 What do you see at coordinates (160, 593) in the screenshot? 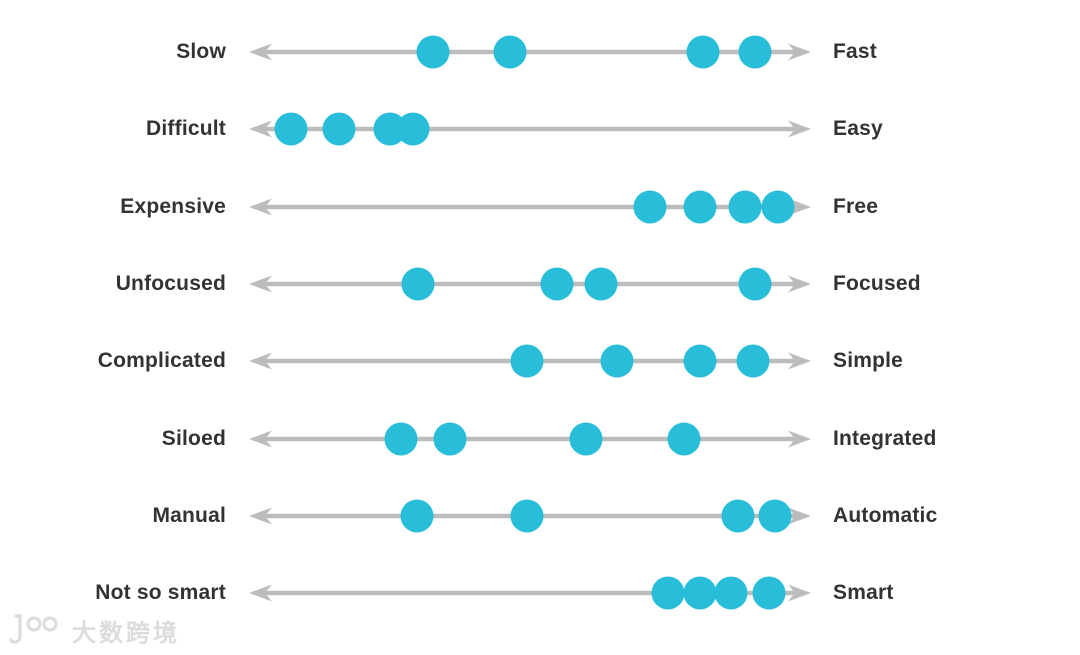
I see `left-label: Not so smart` at bounding box center [160, 593].